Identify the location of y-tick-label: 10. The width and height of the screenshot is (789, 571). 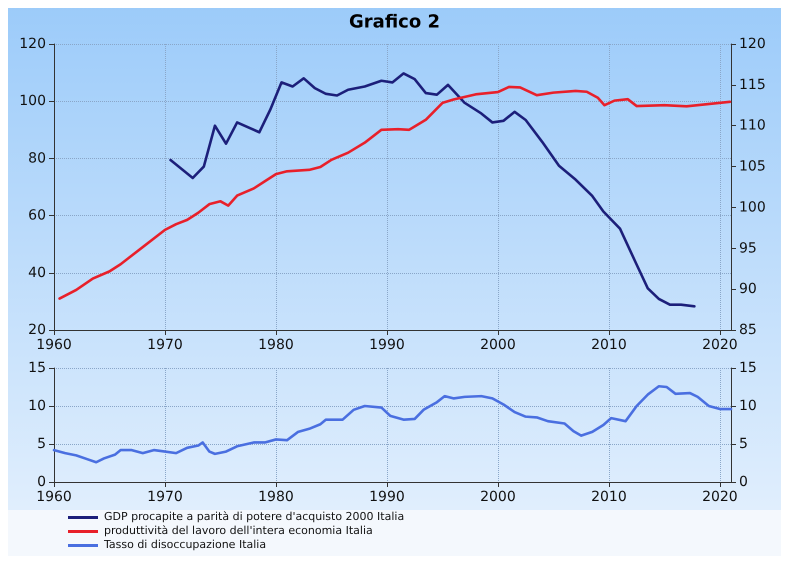
(37, 406).